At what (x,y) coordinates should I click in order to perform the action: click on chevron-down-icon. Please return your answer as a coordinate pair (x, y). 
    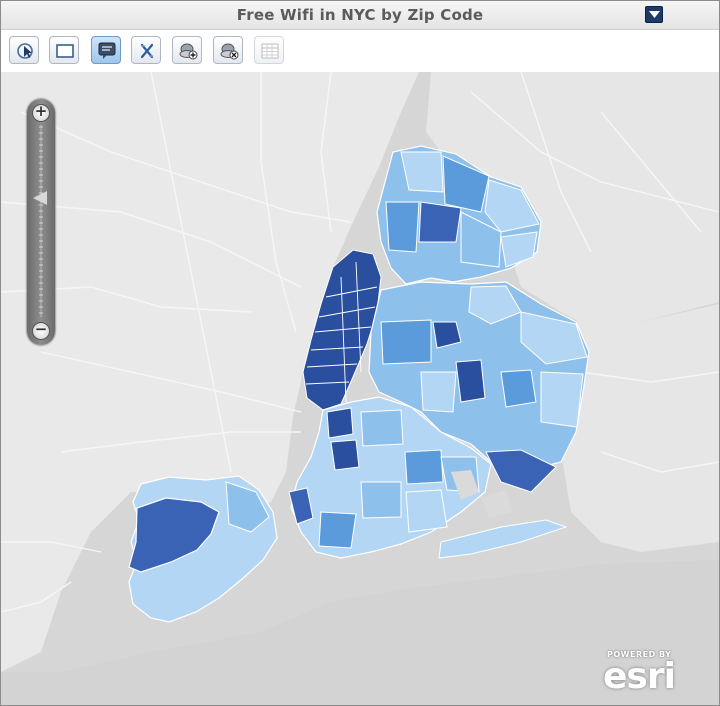
    Looking at the image, I should click on (654, 14).